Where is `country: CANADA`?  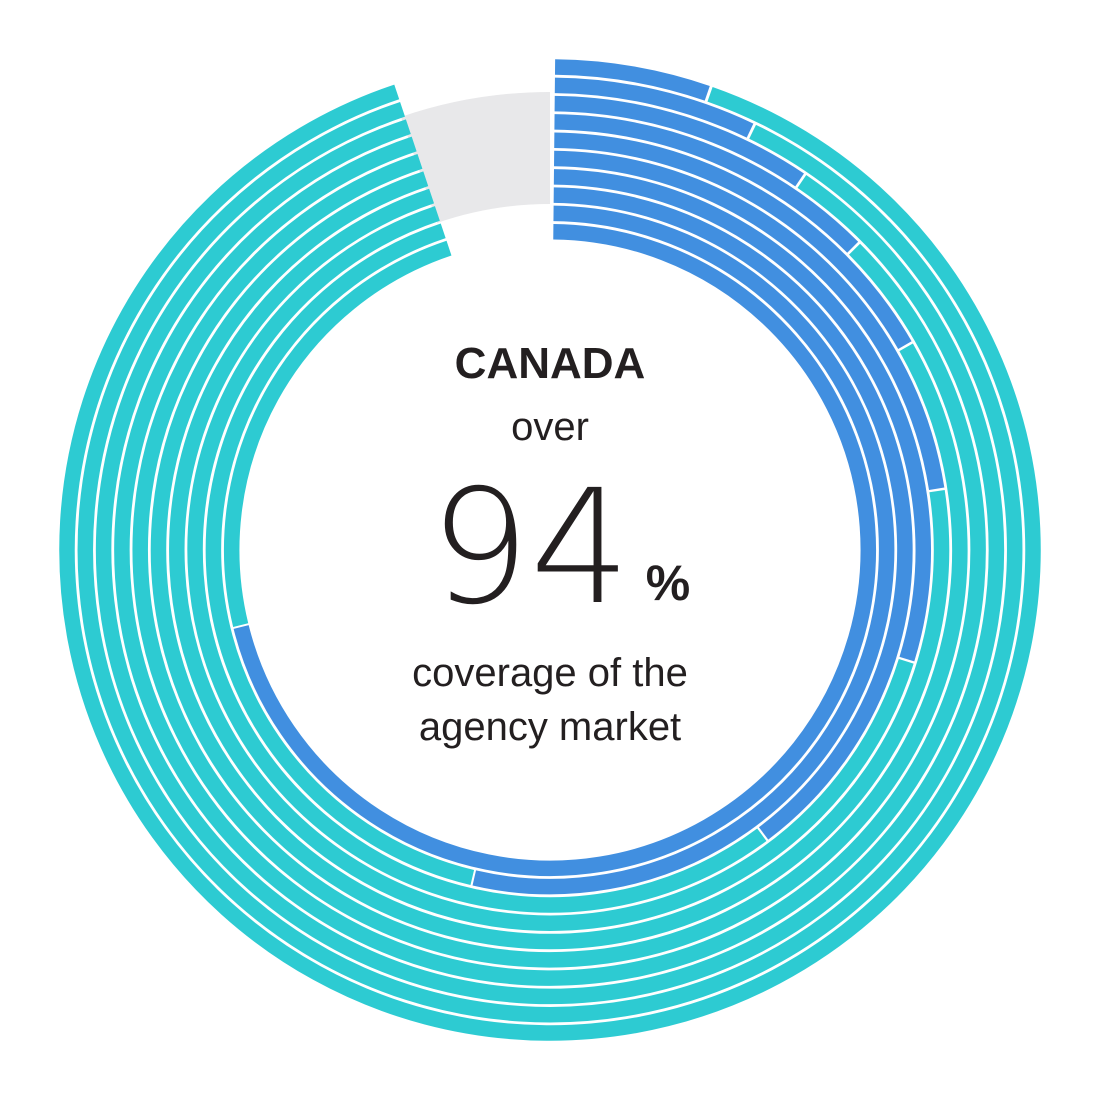
country: CANADA is located at coordinates (550, 363).